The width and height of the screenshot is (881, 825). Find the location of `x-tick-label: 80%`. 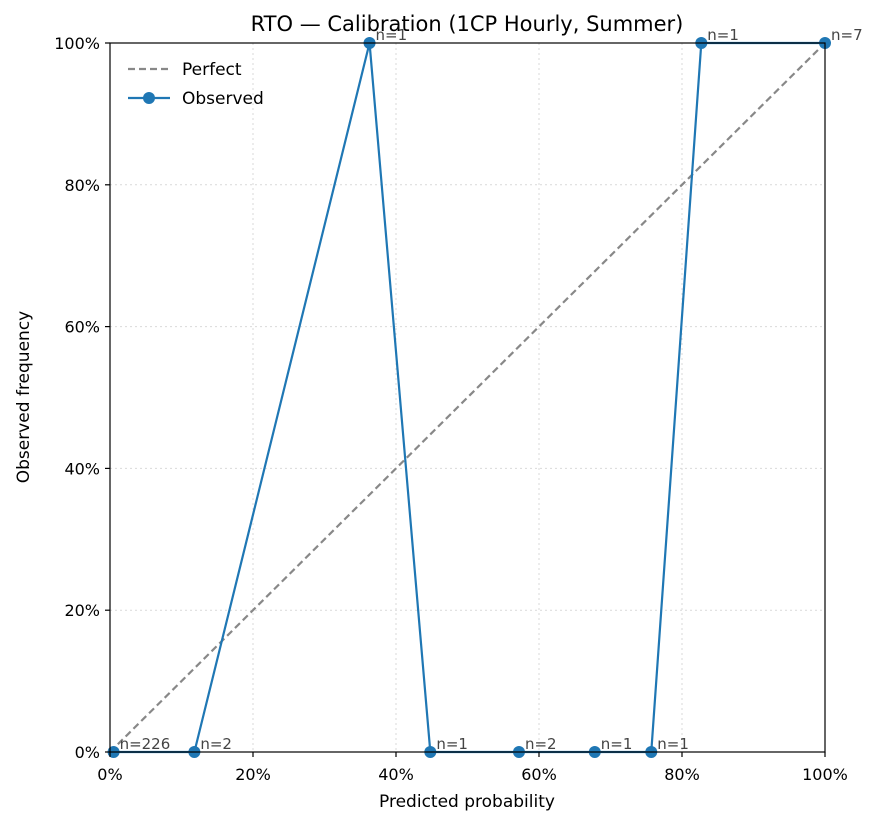

x-tick-label: 80% is located at coordinates (682, 774).